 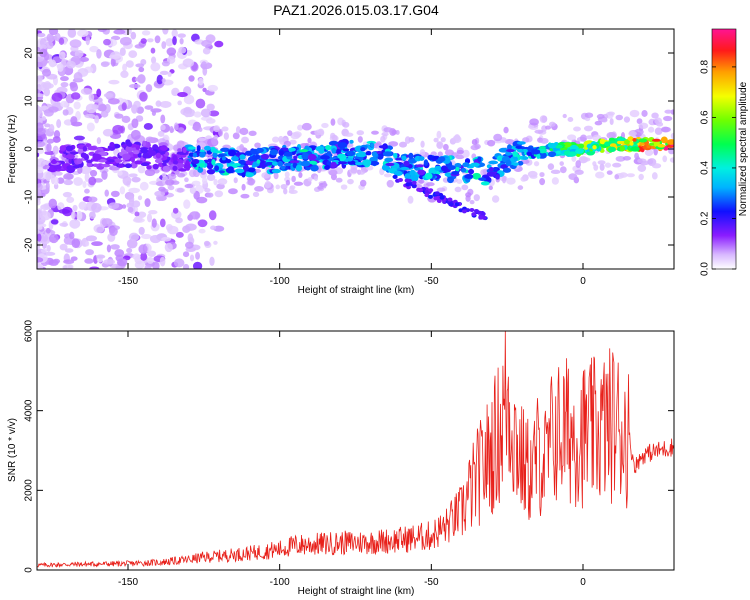 What do you see at coordinates (583, 582) in the screenshot?
I see `snr-x-tick-label: 0` at bounding box center [583, 582].